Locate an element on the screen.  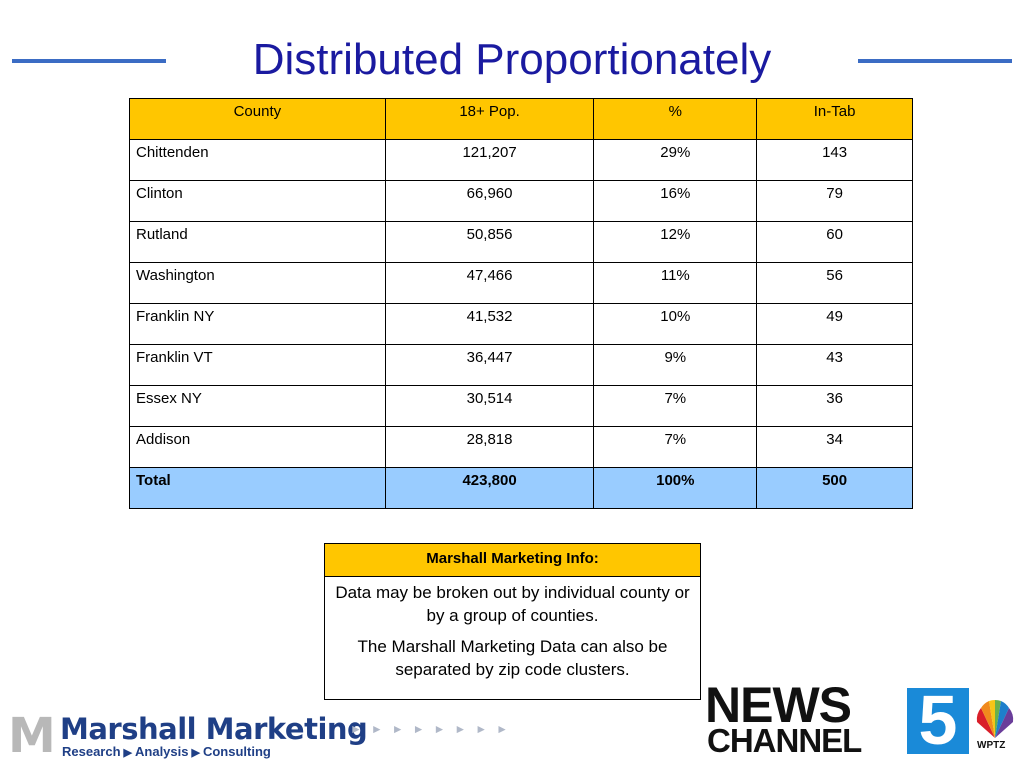
call-letters: WPTZ is located at coordinates (991, 745).